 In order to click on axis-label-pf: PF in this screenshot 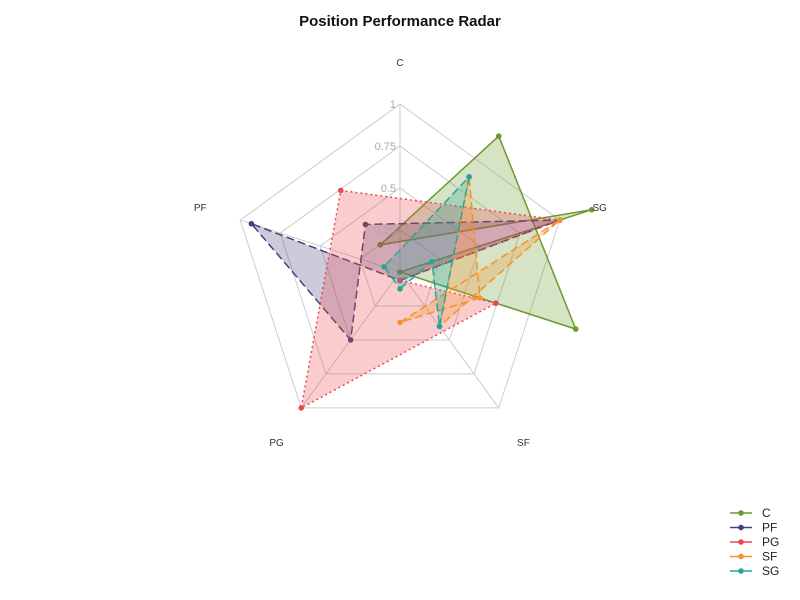, I will do `click(200, 208)`.